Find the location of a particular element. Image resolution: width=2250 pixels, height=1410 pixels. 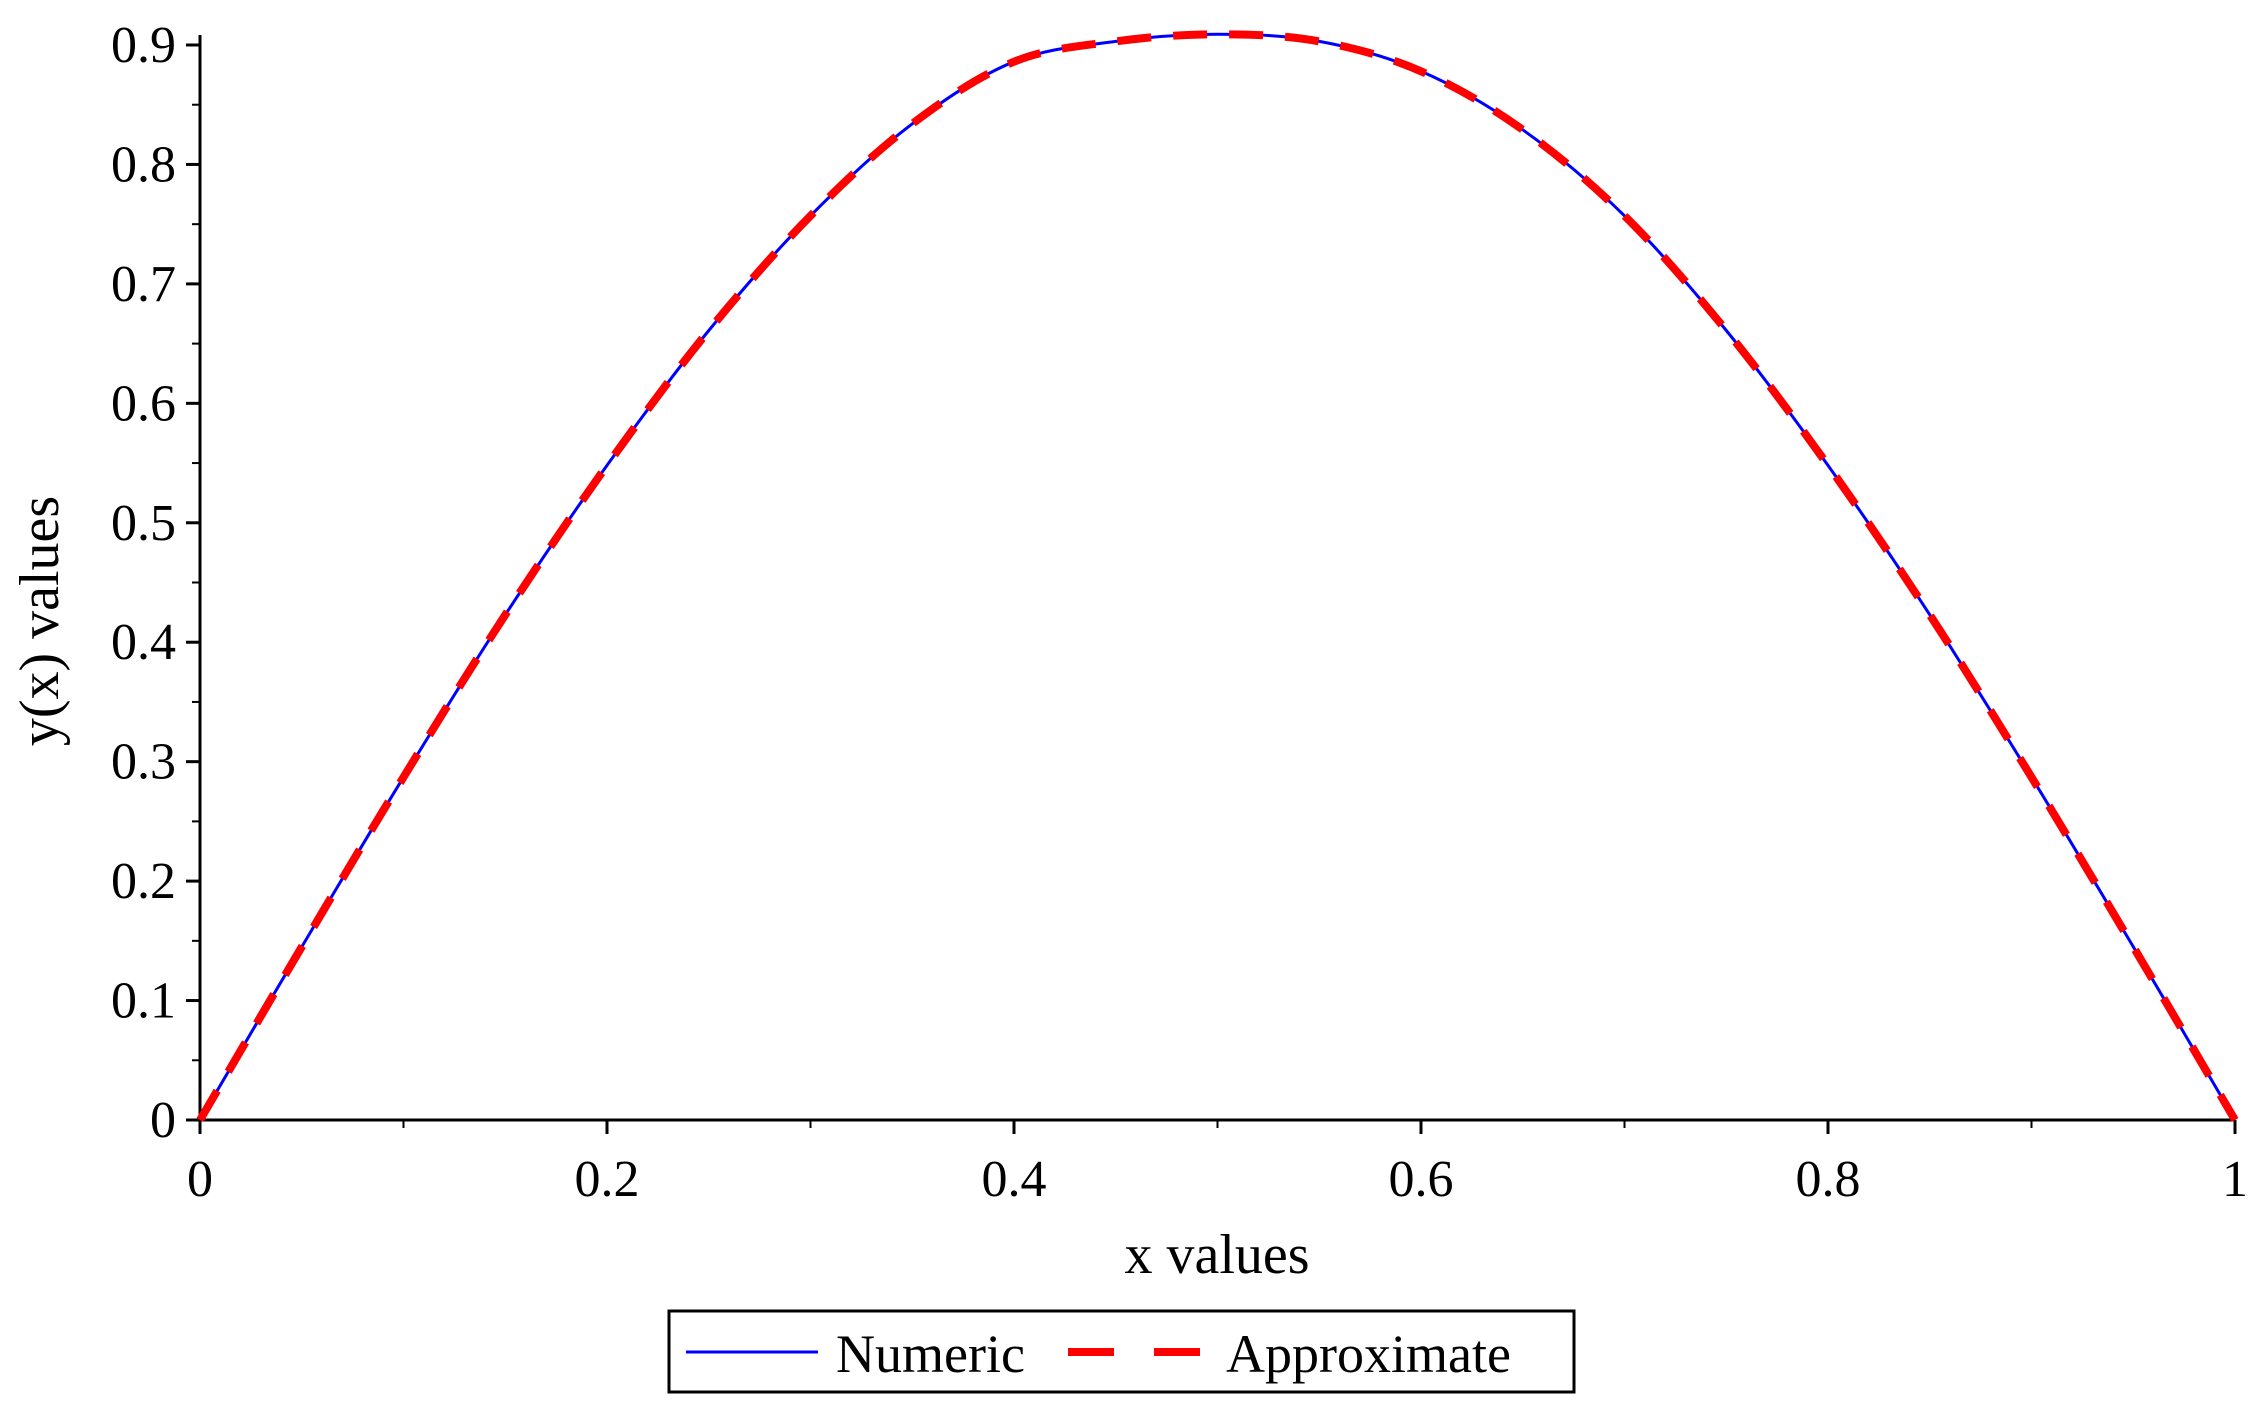

y-tick-label: 0.3 is located at coordinates (143, 762).